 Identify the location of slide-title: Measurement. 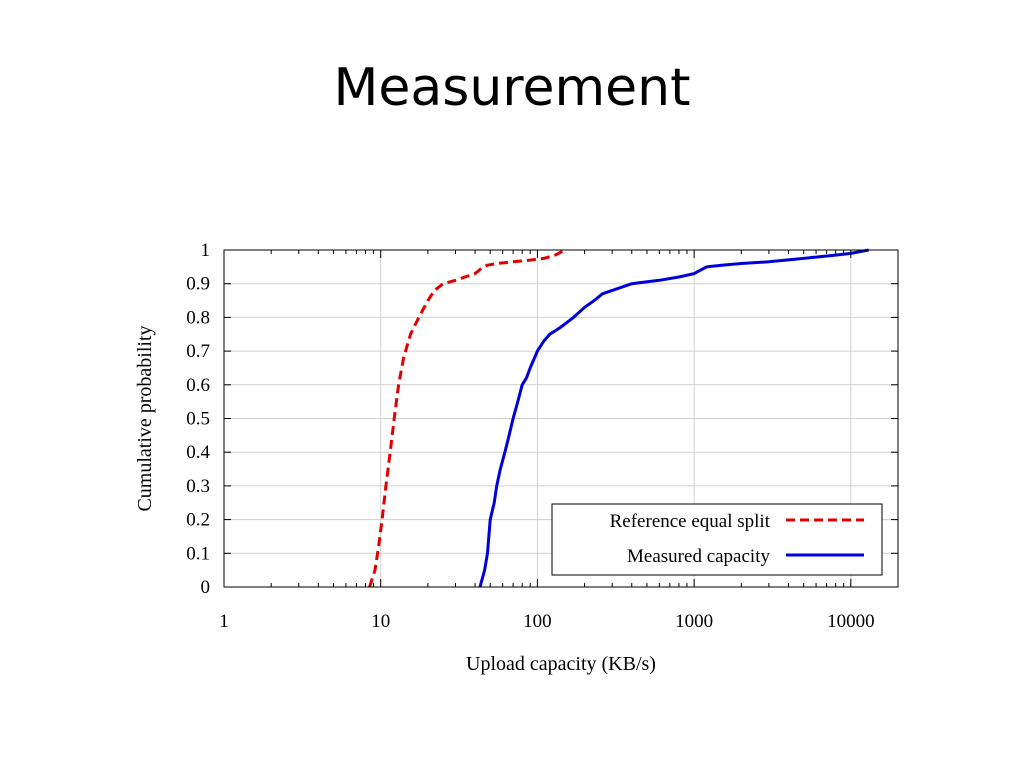
(512, 88).